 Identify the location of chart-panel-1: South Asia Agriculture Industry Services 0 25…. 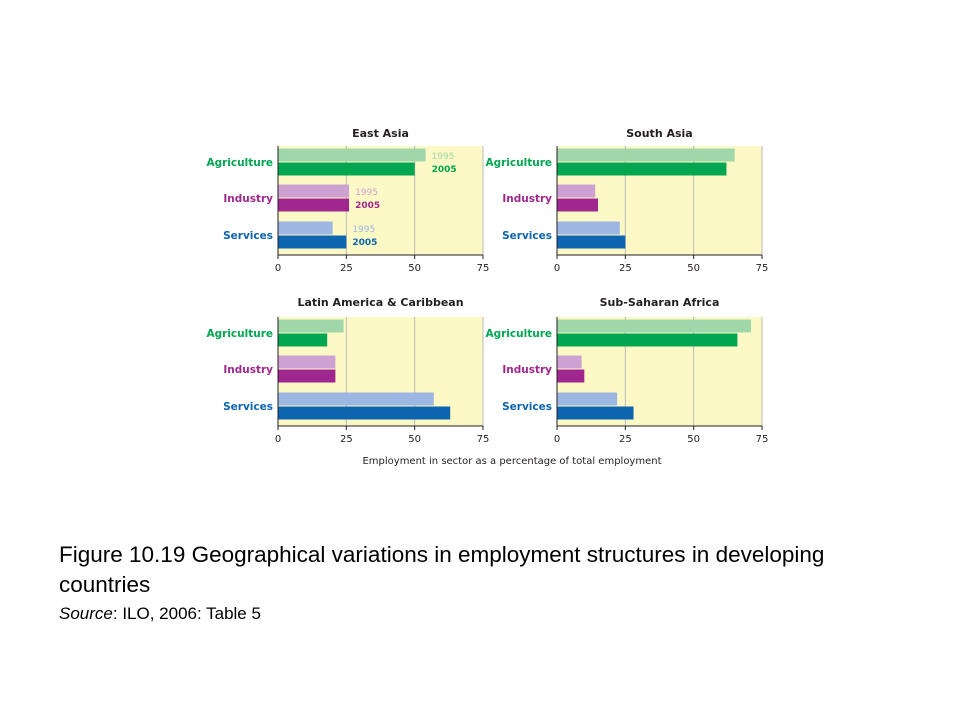
(626, 200).